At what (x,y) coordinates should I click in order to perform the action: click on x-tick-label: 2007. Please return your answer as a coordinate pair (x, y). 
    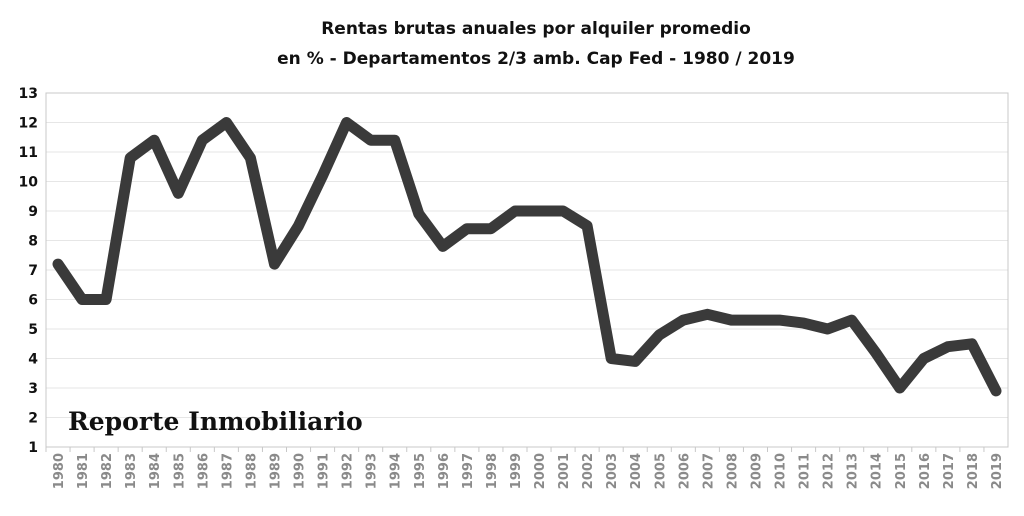
    Looking at the image, I should click on (708, 471).